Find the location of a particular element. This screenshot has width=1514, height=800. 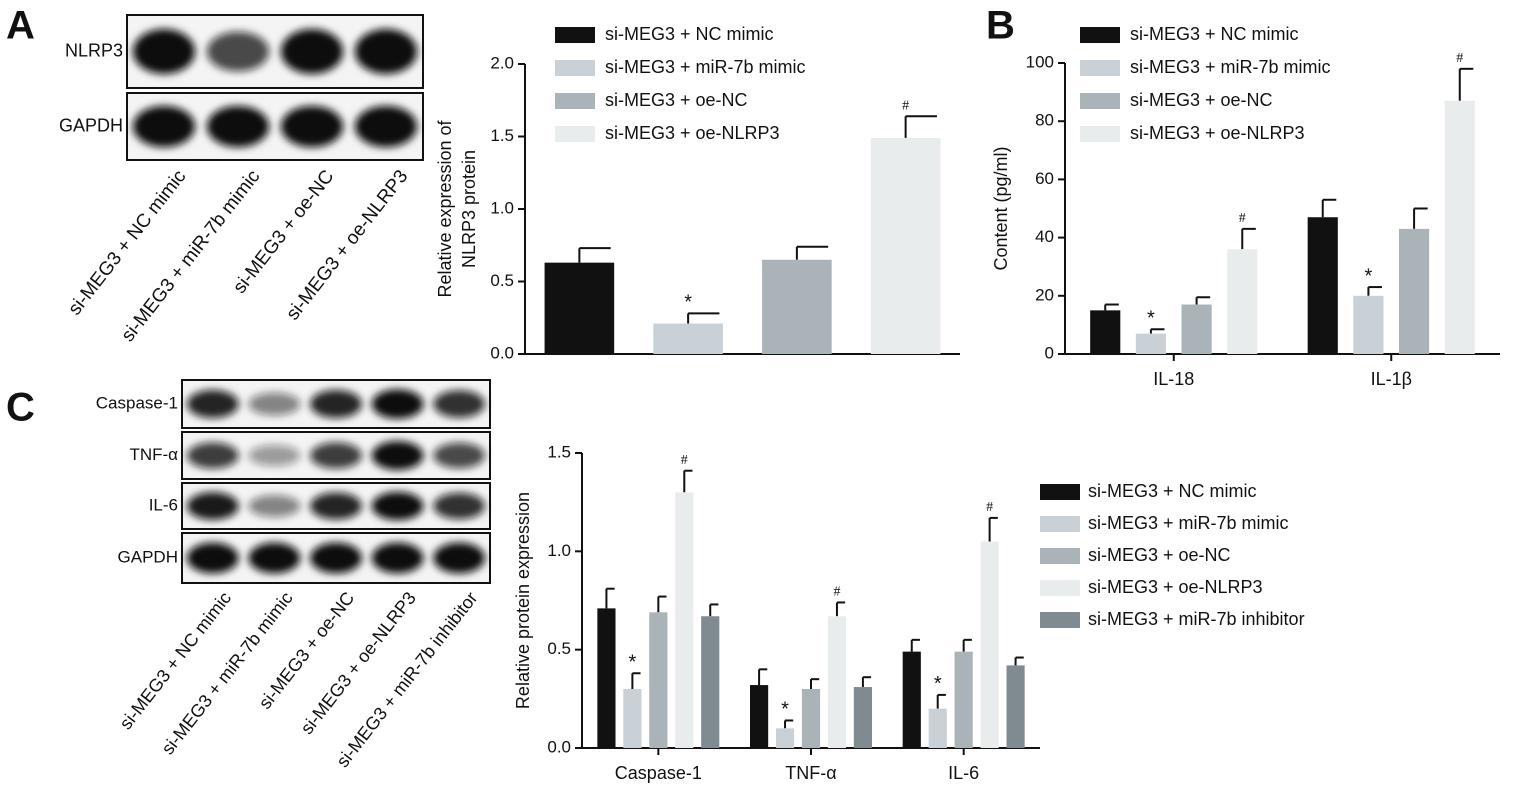

y-axis-label: NLRP3 protein is located at coordinates (469, 209).